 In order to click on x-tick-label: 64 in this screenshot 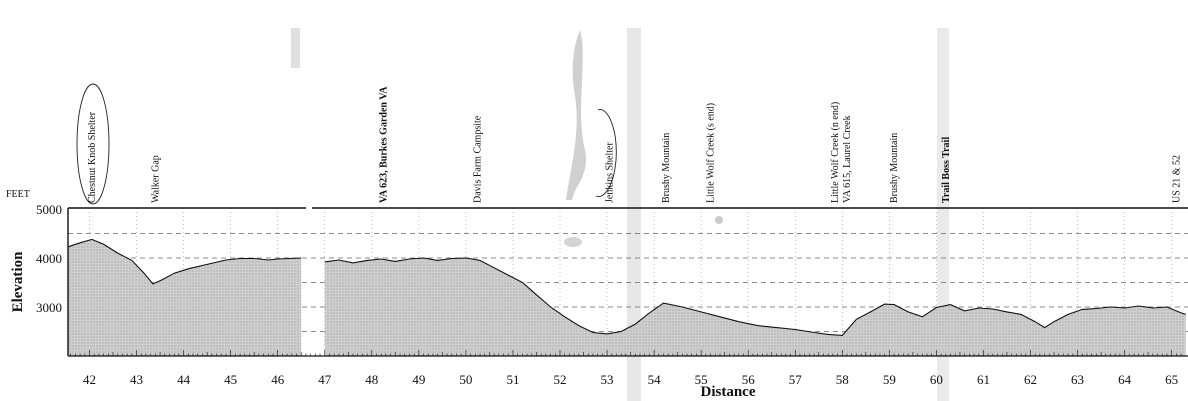, I will do `click(1125, 379)`.